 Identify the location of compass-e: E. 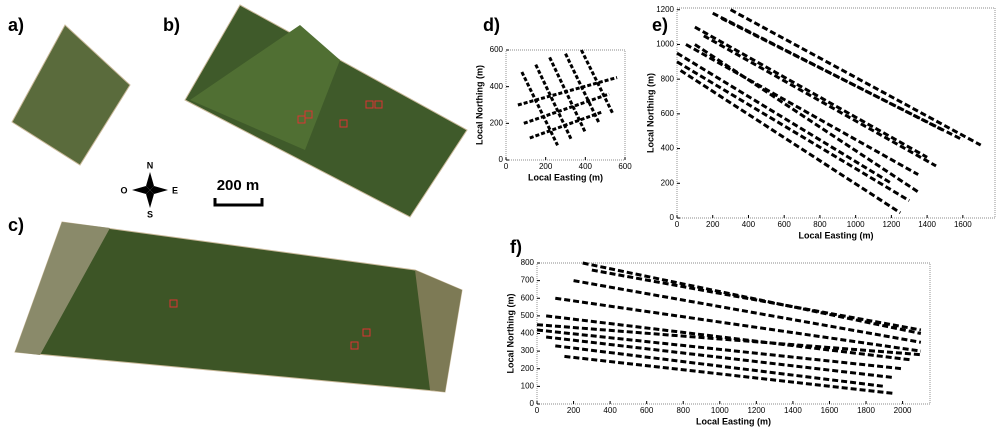
(175, 190).